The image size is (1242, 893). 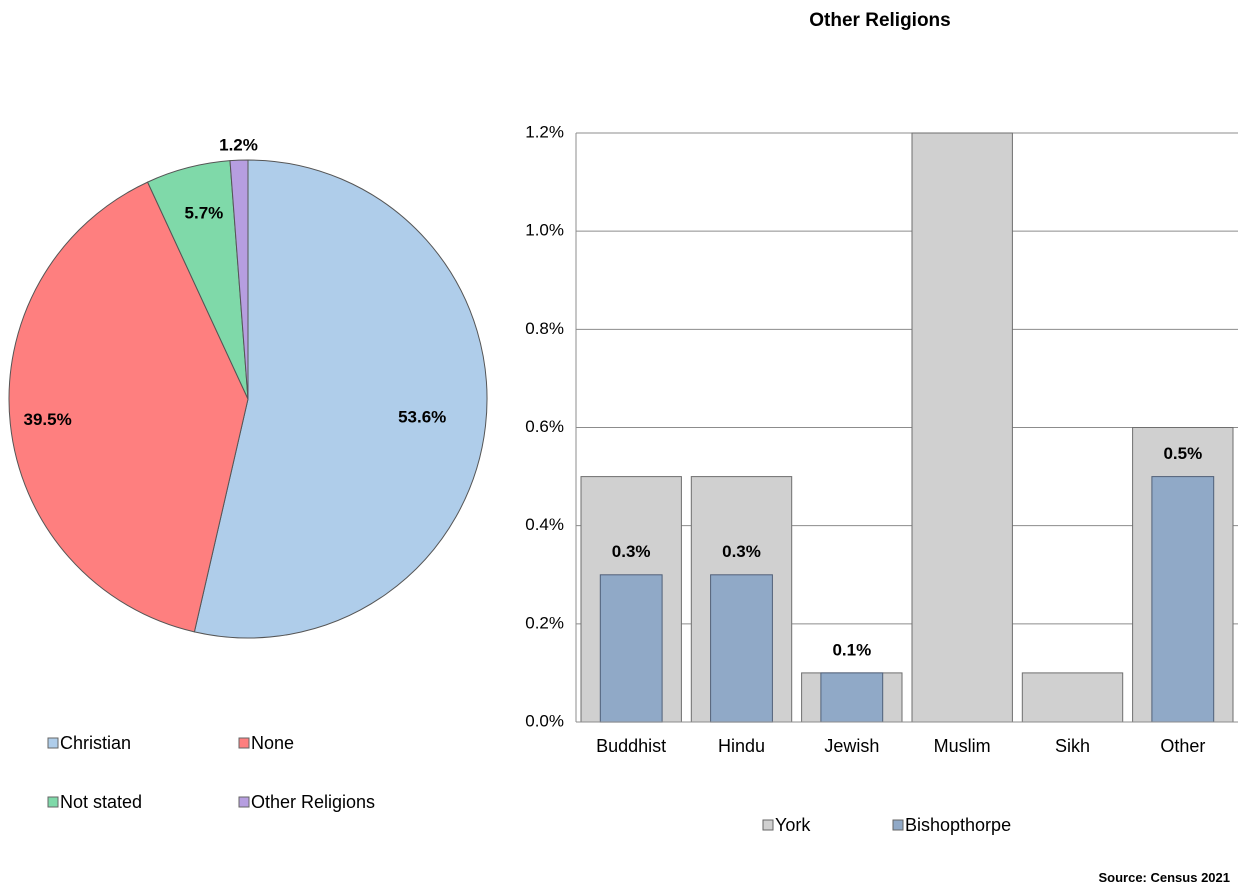 I want to click on bar-bishopthorpe-other, so click(x=1183, y=599).